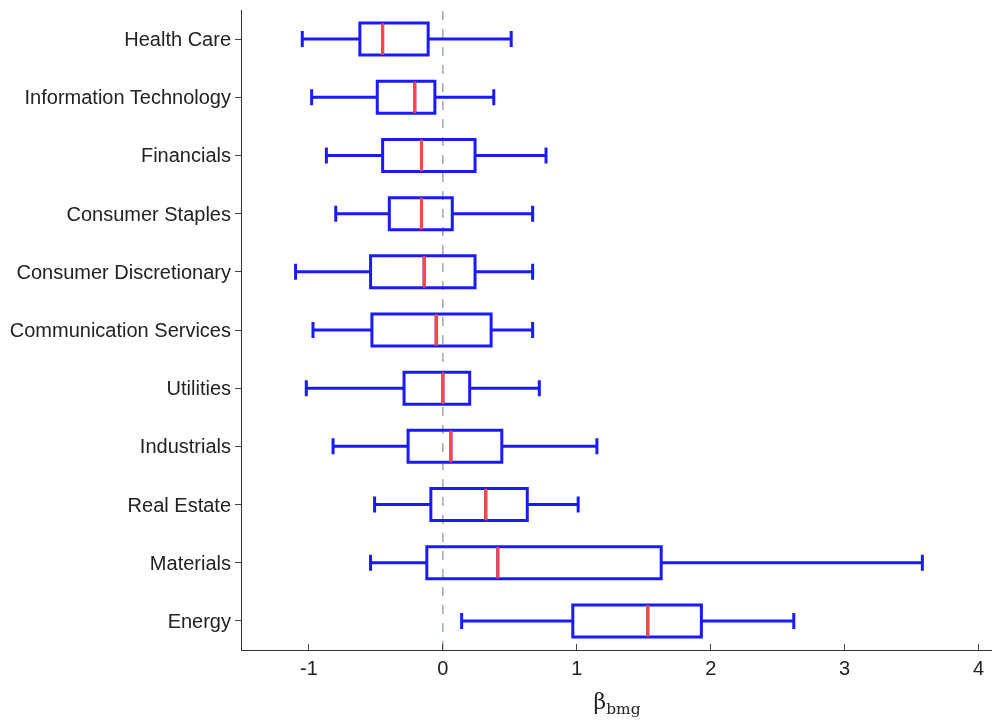 This screenshot has width=1002, height=720. I want to click on x-tick-label: -1, so click(309, 668).